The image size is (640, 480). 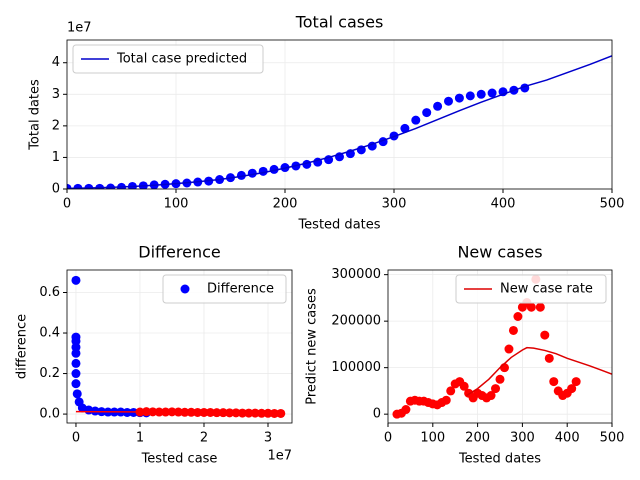 I want to click on y-tick-label: 200000, so click(x=356, y=321).